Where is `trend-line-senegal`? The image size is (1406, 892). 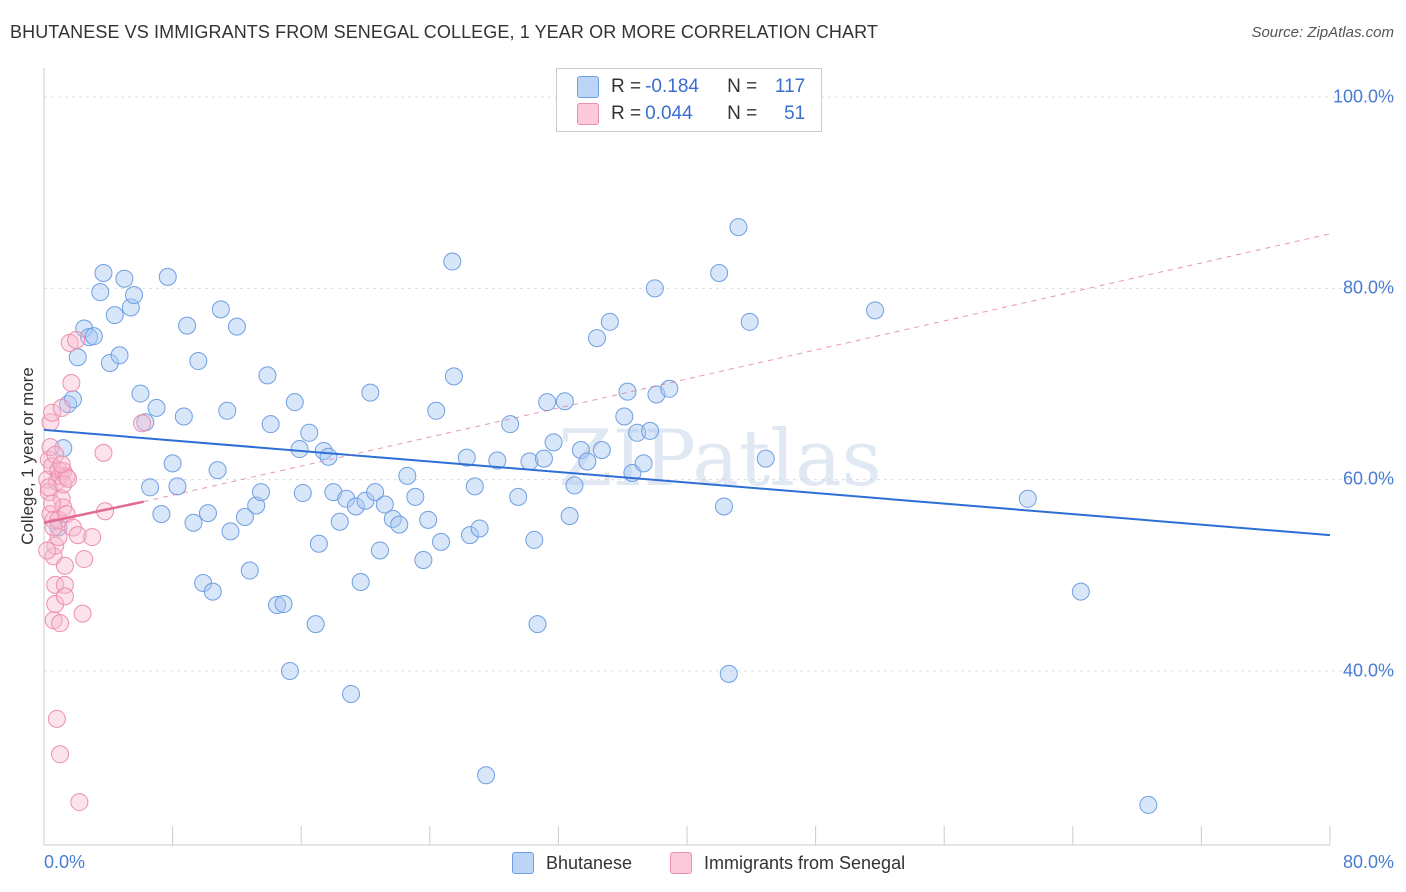 trend-line-senegal is located at coordinates (93, 512).